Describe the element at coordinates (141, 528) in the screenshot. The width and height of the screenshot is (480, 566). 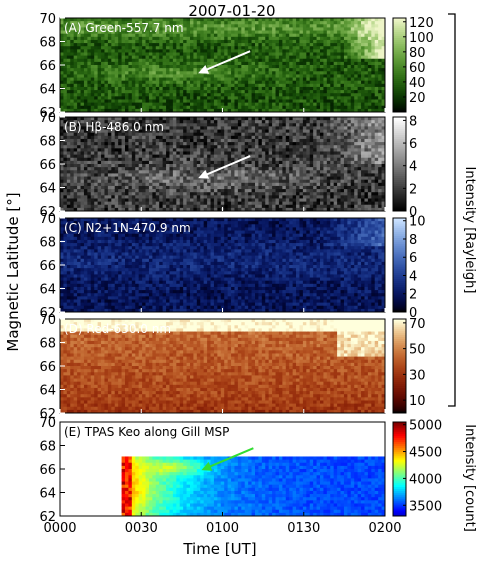
I see `x-tick-label: 0030` at that location.